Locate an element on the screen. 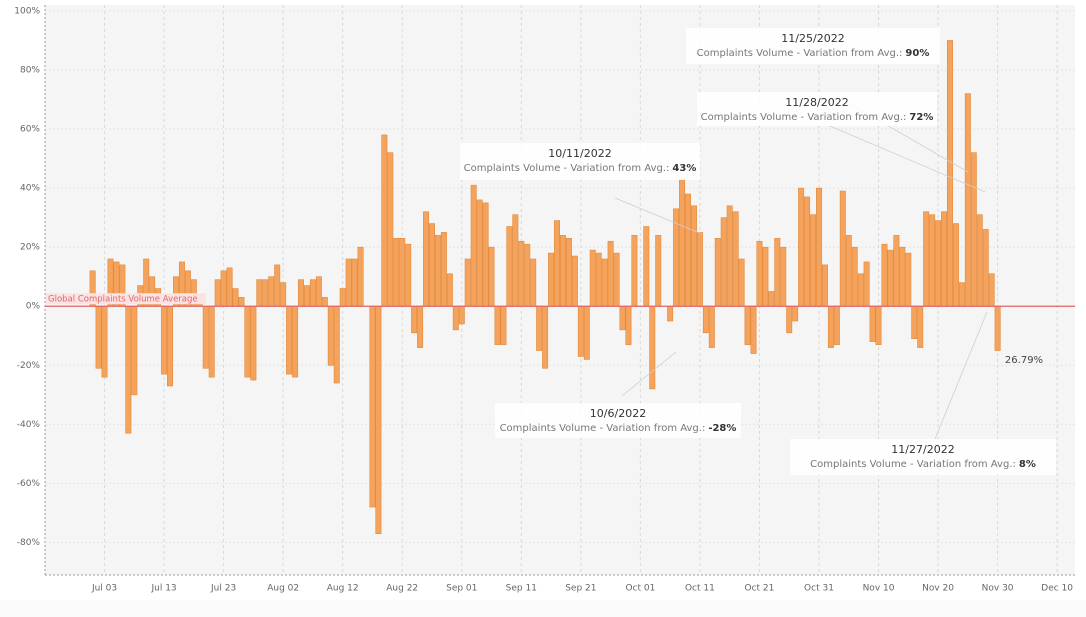 Image resolution: width=1086 pixels, height=617 pixels. annotation-value: 90% is located at coordinates (917, 53).